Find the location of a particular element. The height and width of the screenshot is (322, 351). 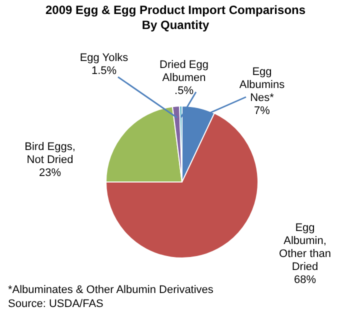

data-label: 68% is located at coordinates (305, 280).